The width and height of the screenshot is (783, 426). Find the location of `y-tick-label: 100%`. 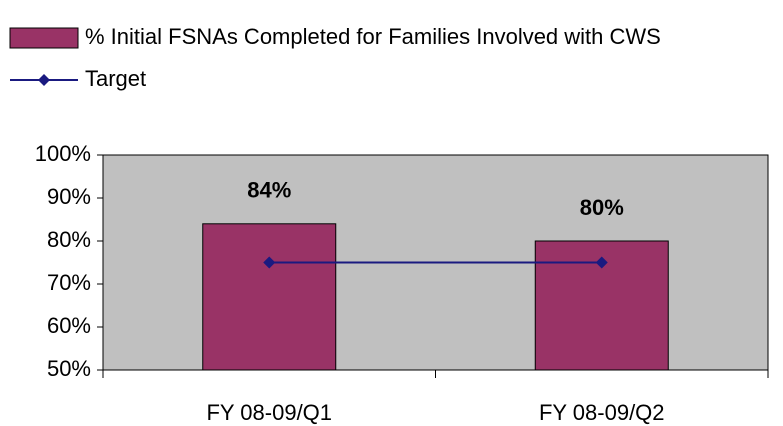

y-tick-label: 100% is located at coordinates (63, 153).